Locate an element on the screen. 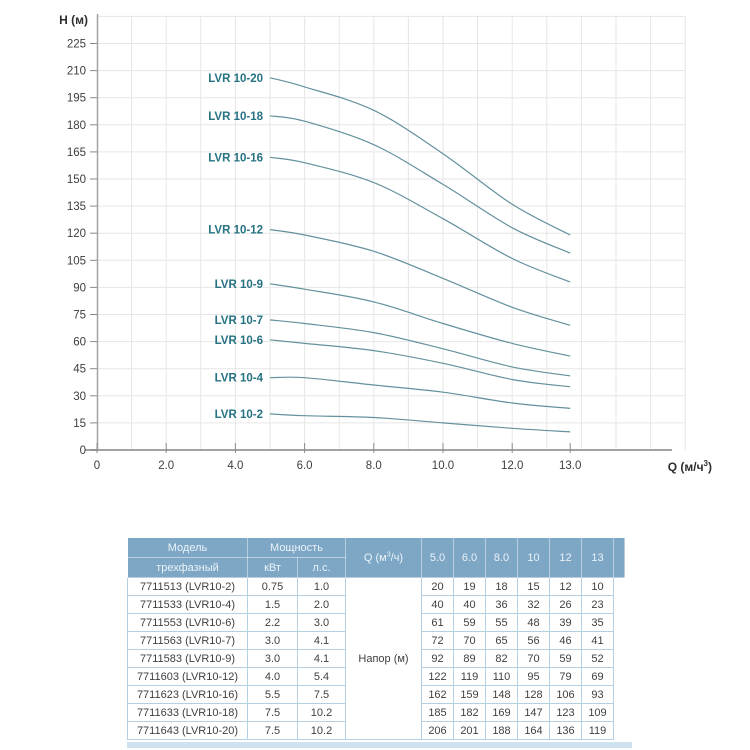 This screenshot has width=750, height=750. y-tick-label: 75 is located at coordinates (79, 316).